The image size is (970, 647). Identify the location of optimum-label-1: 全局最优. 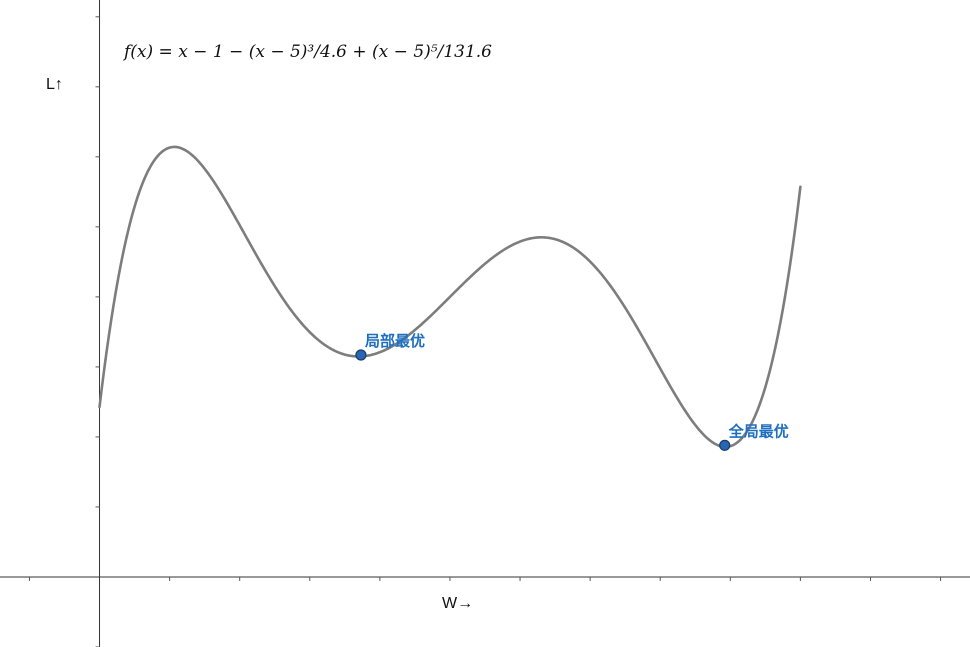
(758, 431).